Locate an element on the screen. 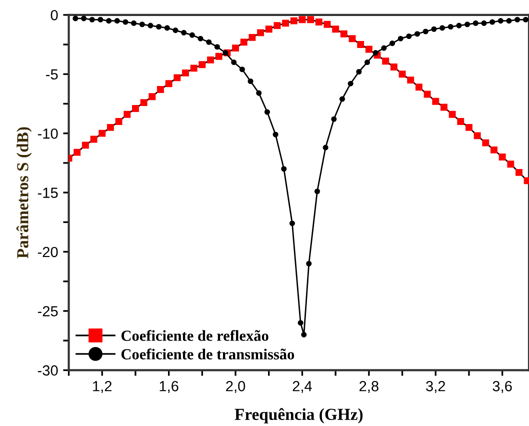 The width and height of the screenshot is (529, 426). x-tick-label: 2,8 is located at coordinates (369, 387).